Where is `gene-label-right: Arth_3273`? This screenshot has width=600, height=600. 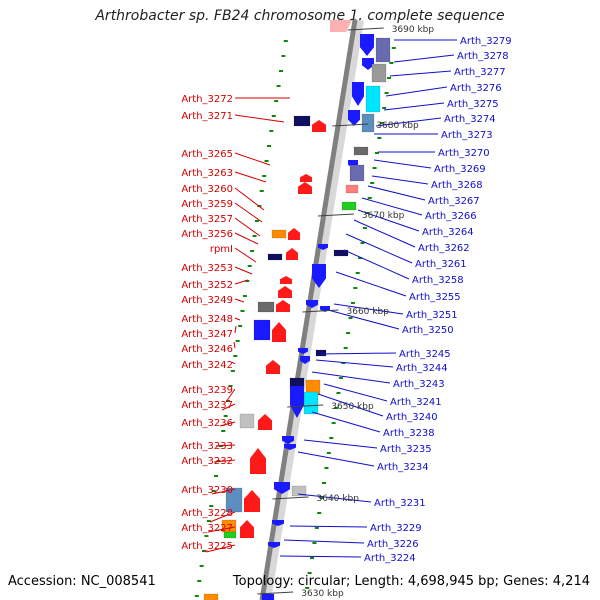 gene-label-right: Arth_3273 is located at coordinates (467, 135).